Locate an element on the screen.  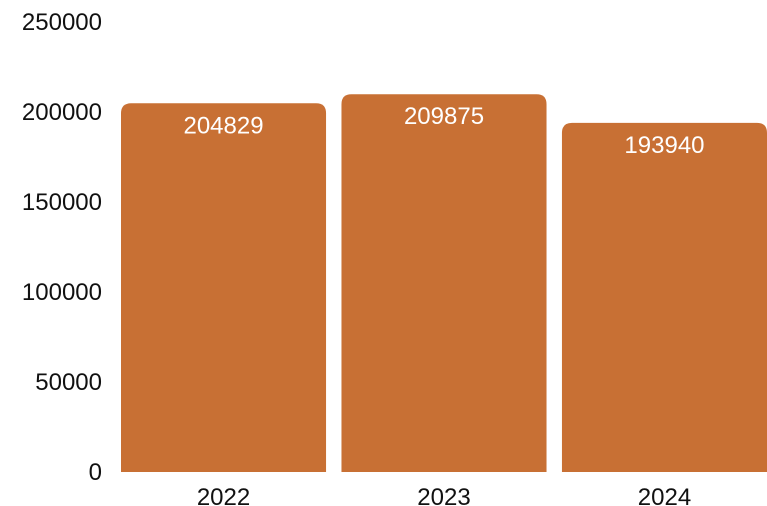
y-tick-label: 50000 is located at coordinates (68, 382).